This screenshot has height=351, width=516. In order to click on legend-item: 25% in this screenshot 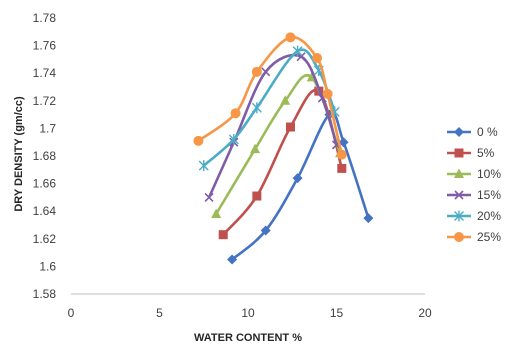, I will do `click(474, 237)`.